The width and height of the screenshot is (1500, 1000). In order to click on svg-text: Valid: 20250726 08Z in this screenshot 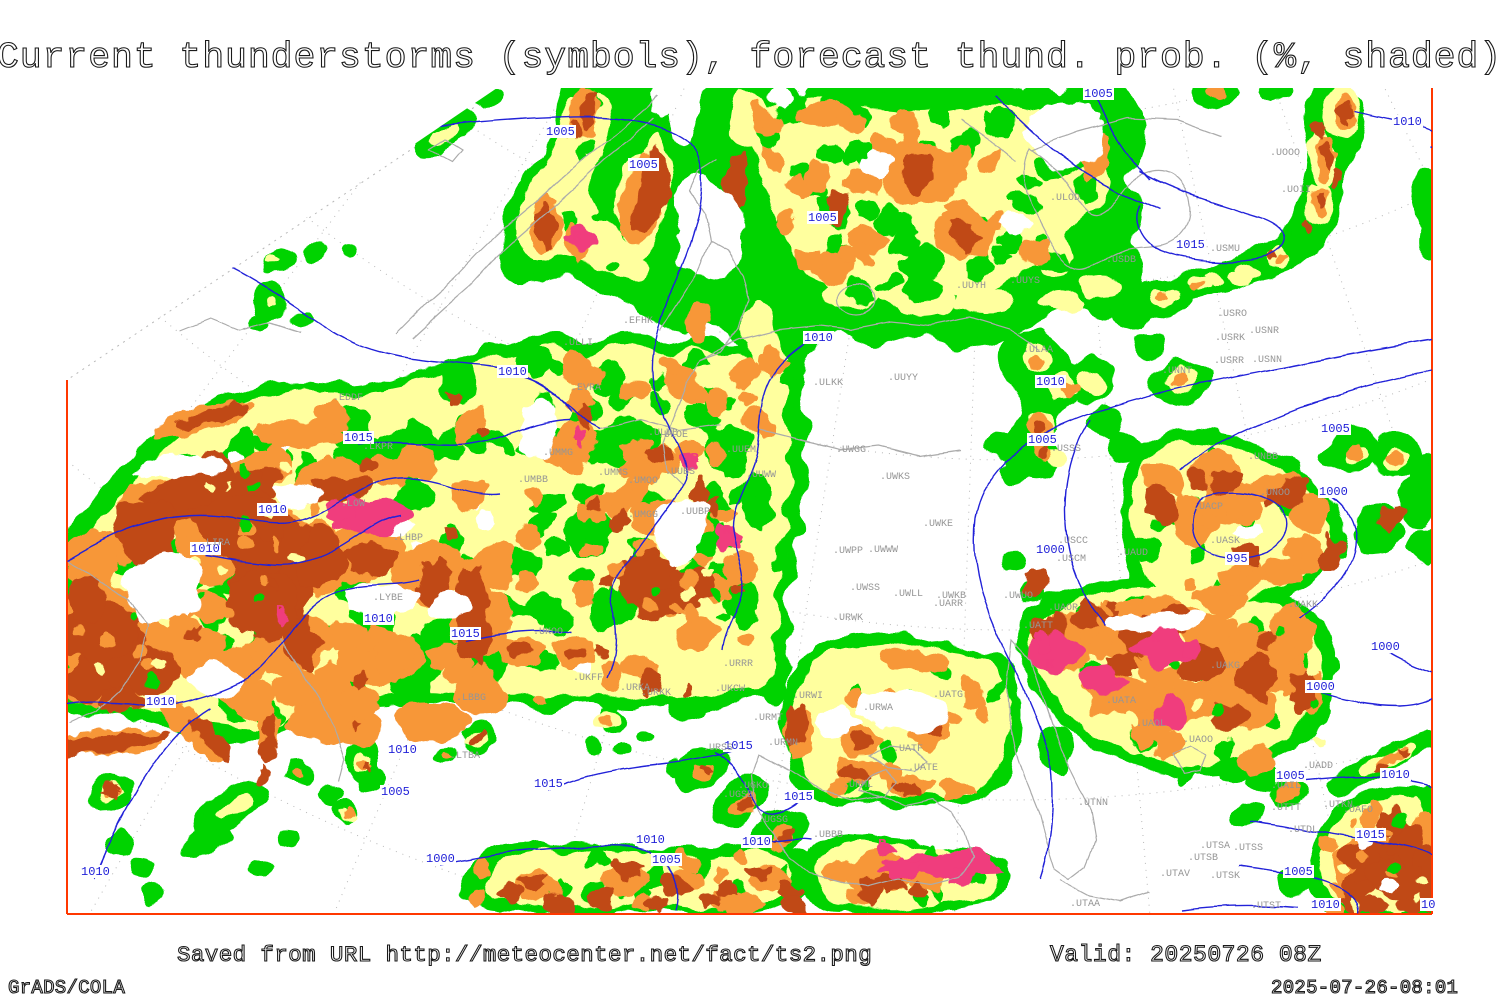, I will do `click(1186, 955)`.